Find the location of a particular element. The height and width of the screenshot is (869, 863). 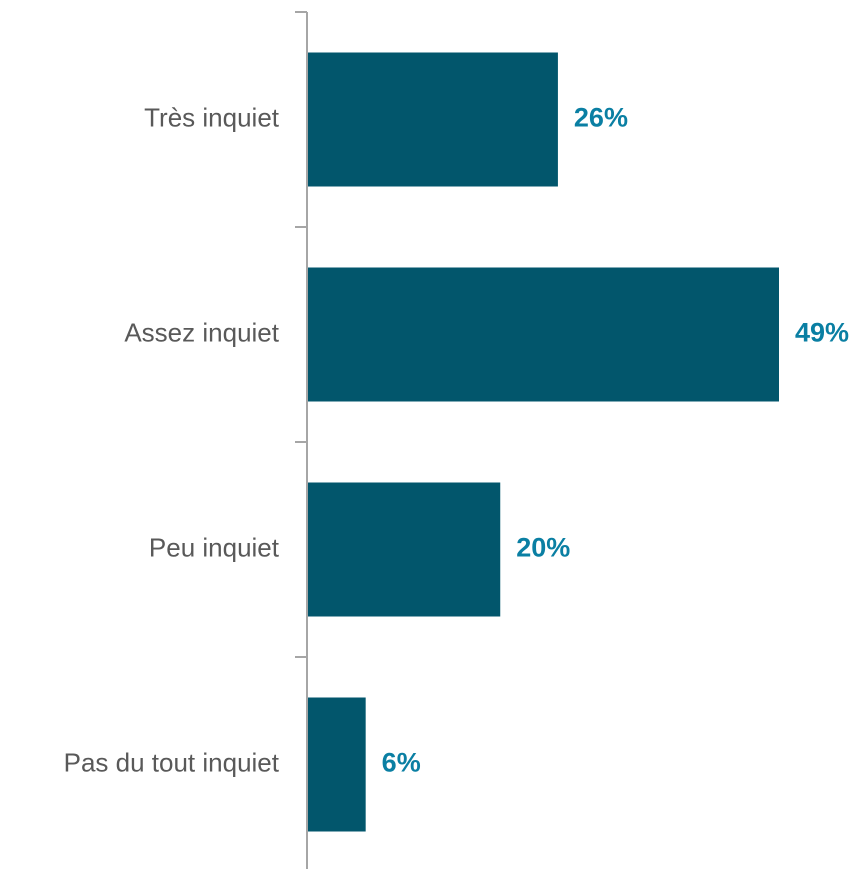

category-label: Pas du tout inquiet is located at coordinates (172, 762).